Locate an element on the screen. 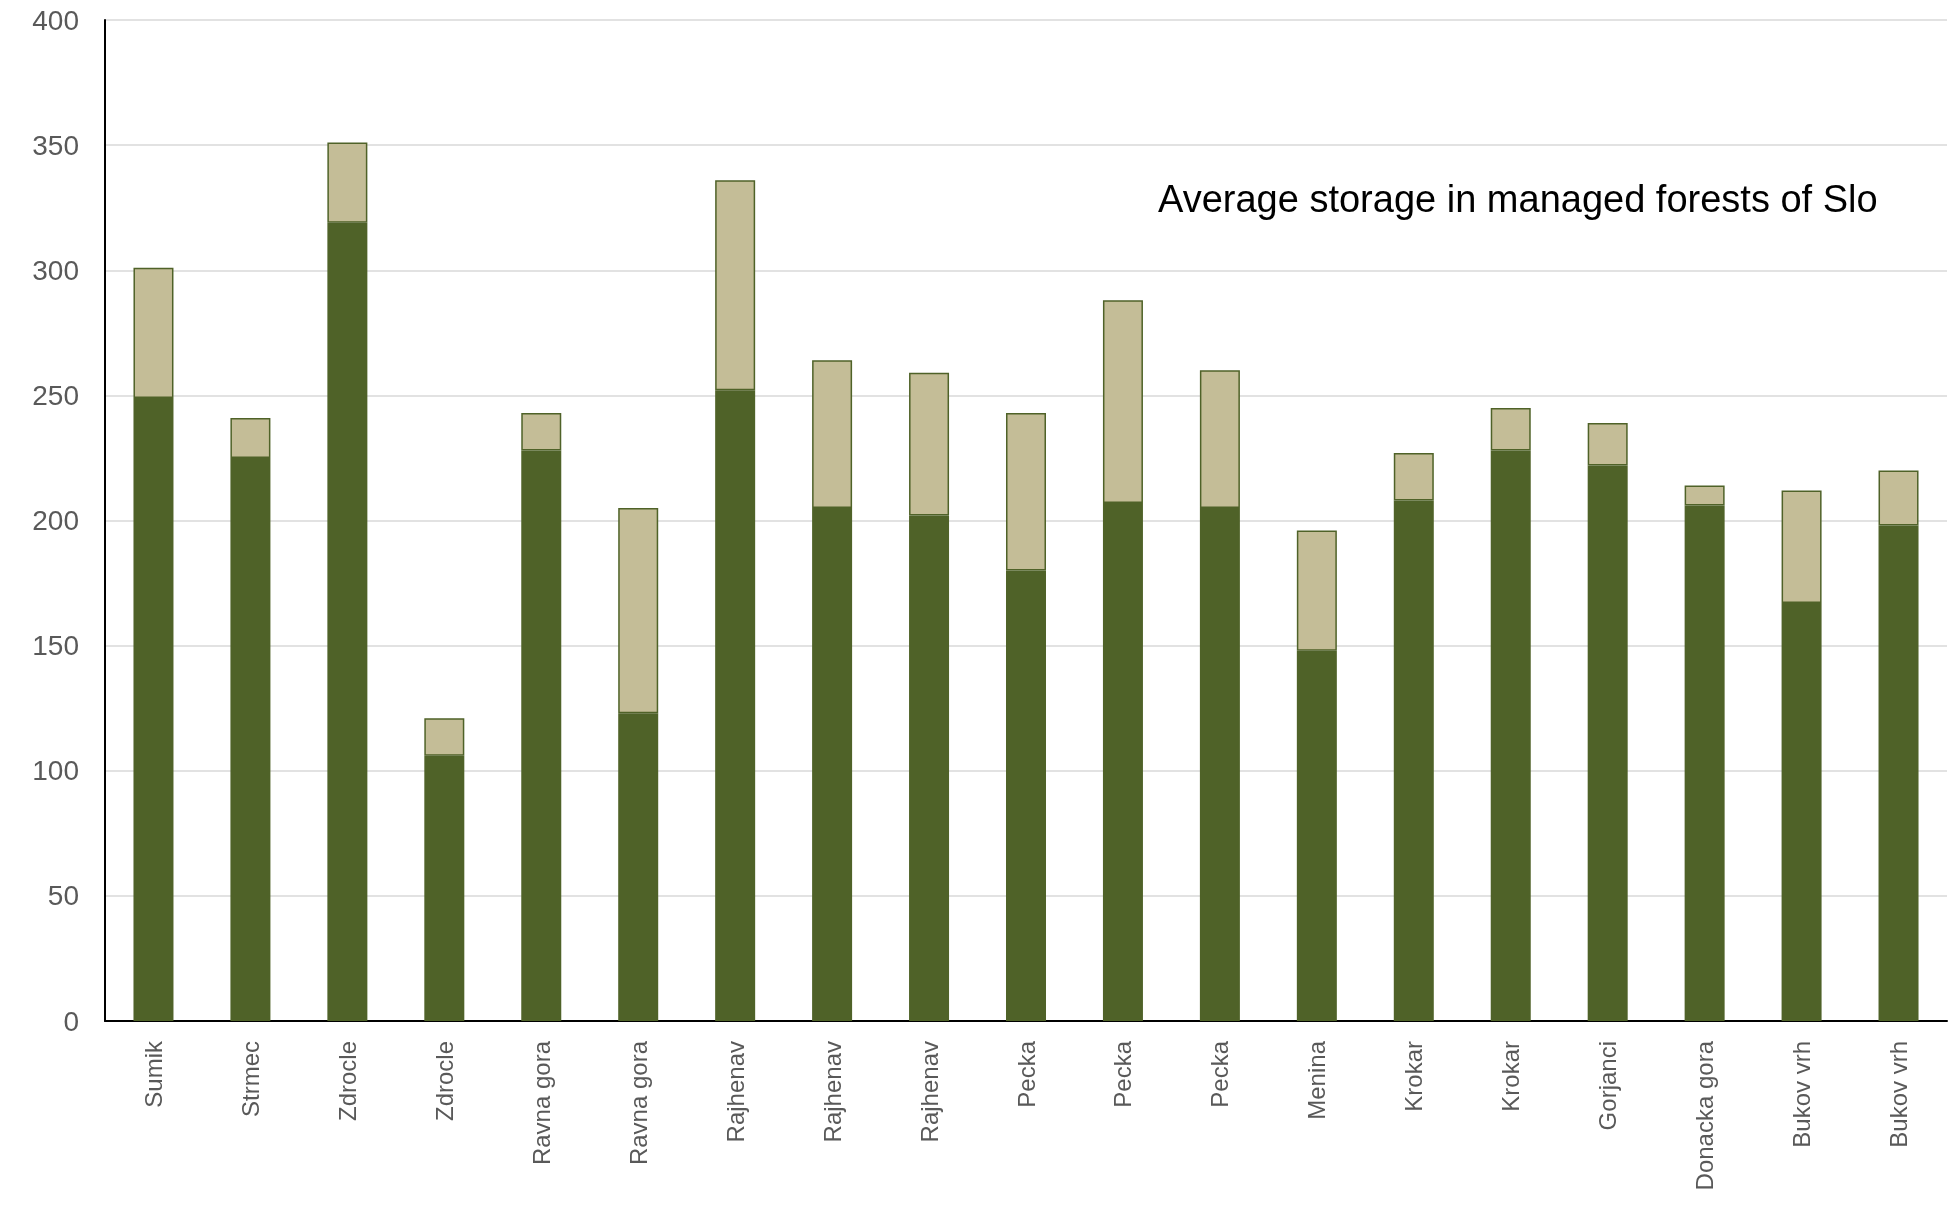 This screenshot has height=1218, width=1957. x-tick-label: Menina is located at coordinates (1317, 1080).